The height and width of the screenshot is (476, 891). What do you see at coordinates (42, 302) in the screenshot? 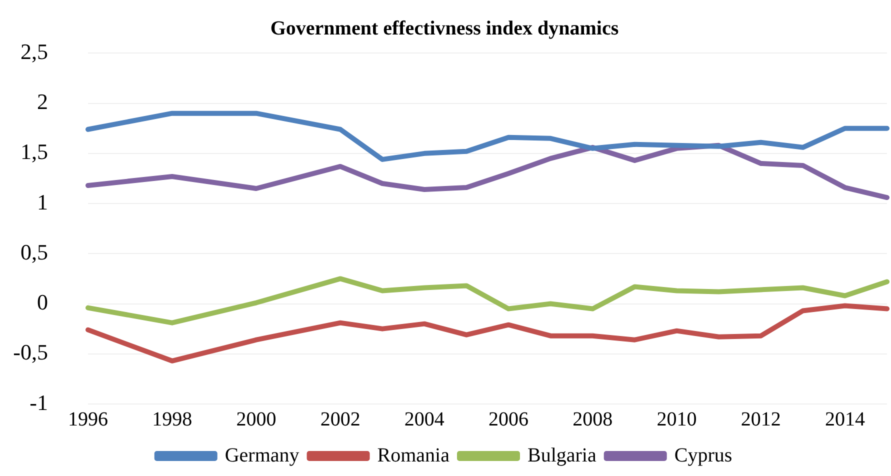
I see `y-tick-label: 0` at bounding box center [42, 302].